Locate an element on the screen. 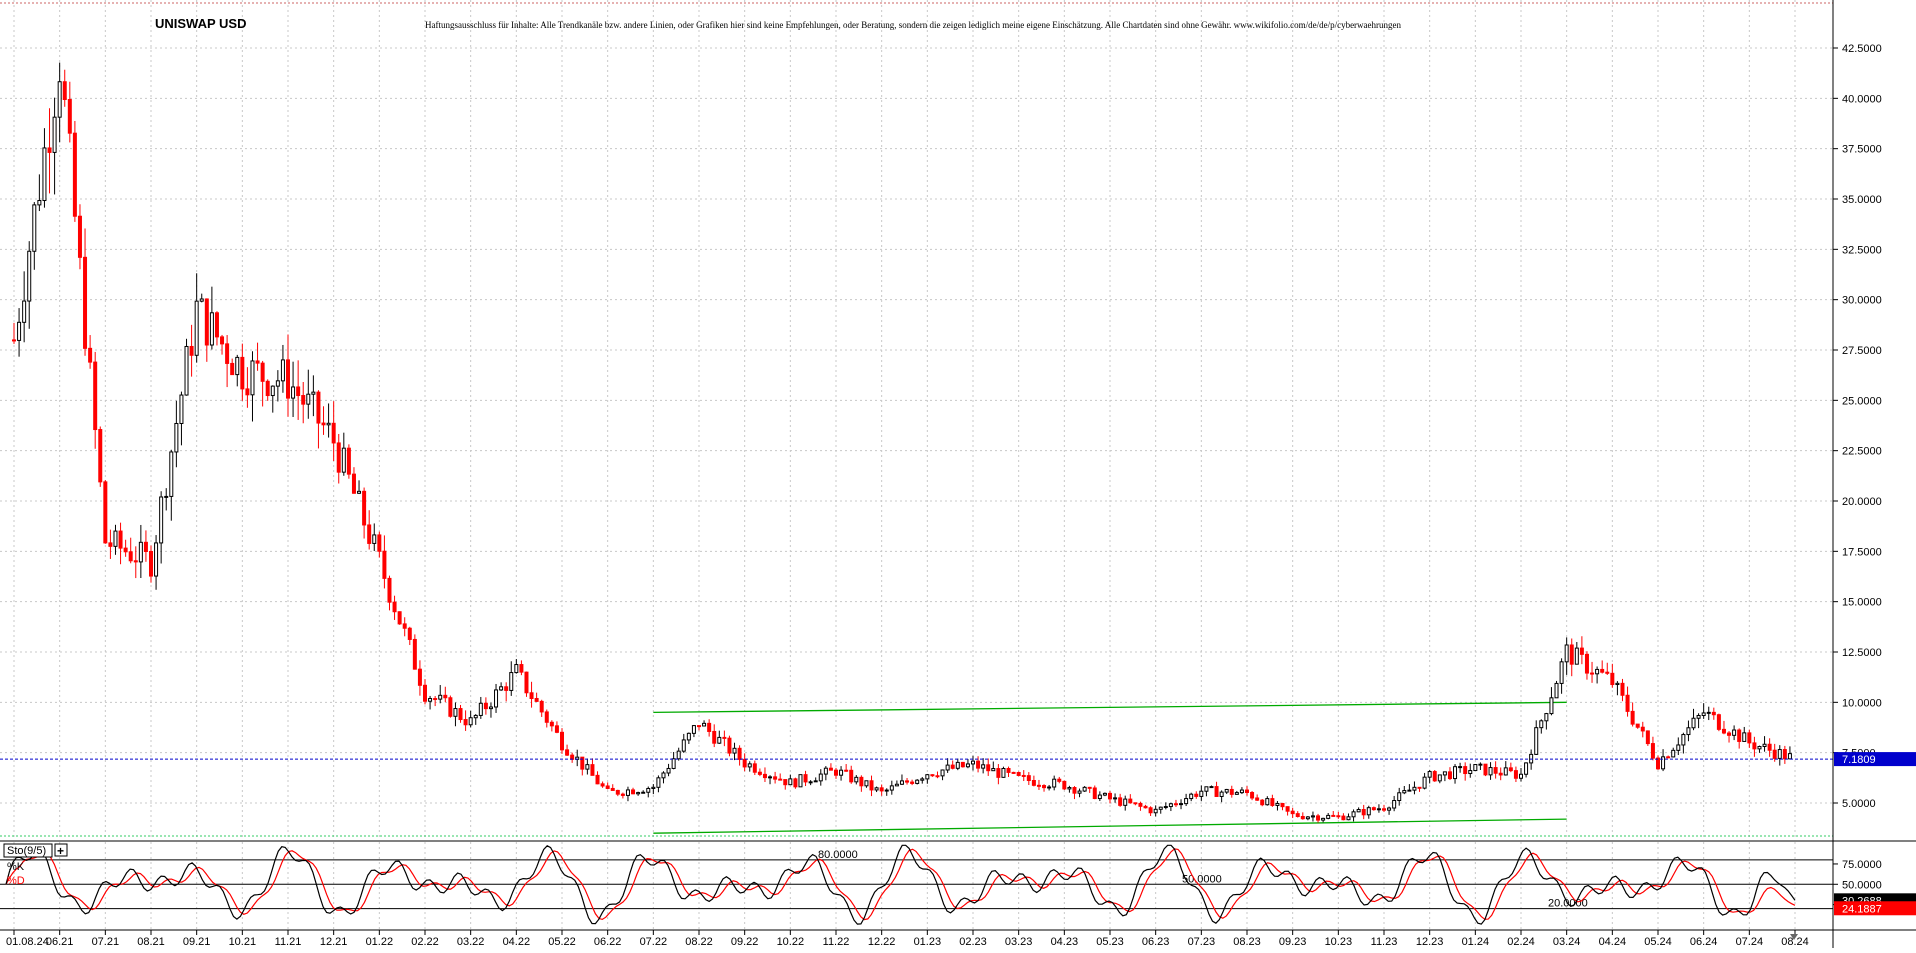 The width and height of the screenshot is (1916, 953). last-price-badge-box is located at coordinates (1875, 759).